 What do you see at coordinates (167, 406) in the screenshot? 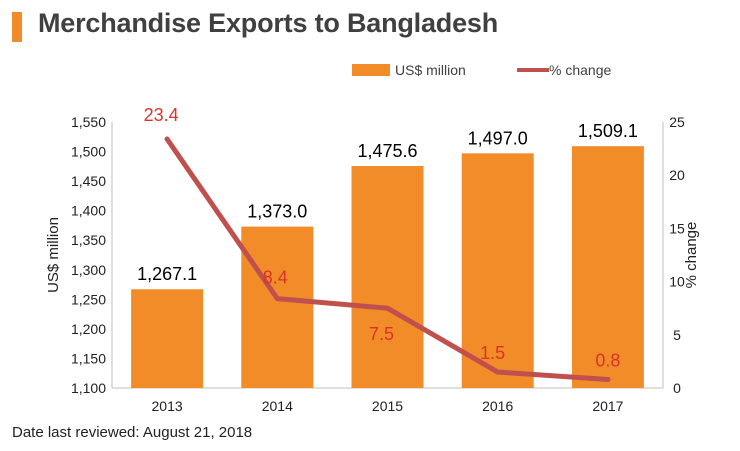
I see `x-tick-label: 2013` at bounding box center [167, 406].